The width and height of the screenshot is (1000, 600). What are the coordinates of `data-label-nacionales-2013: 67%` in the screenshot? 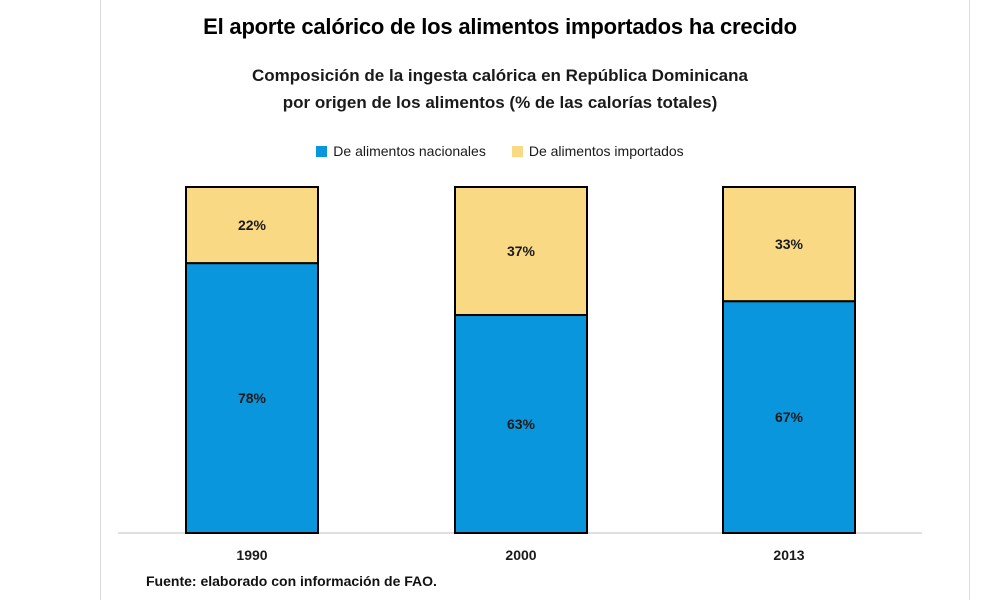 It's located at (789, 417).